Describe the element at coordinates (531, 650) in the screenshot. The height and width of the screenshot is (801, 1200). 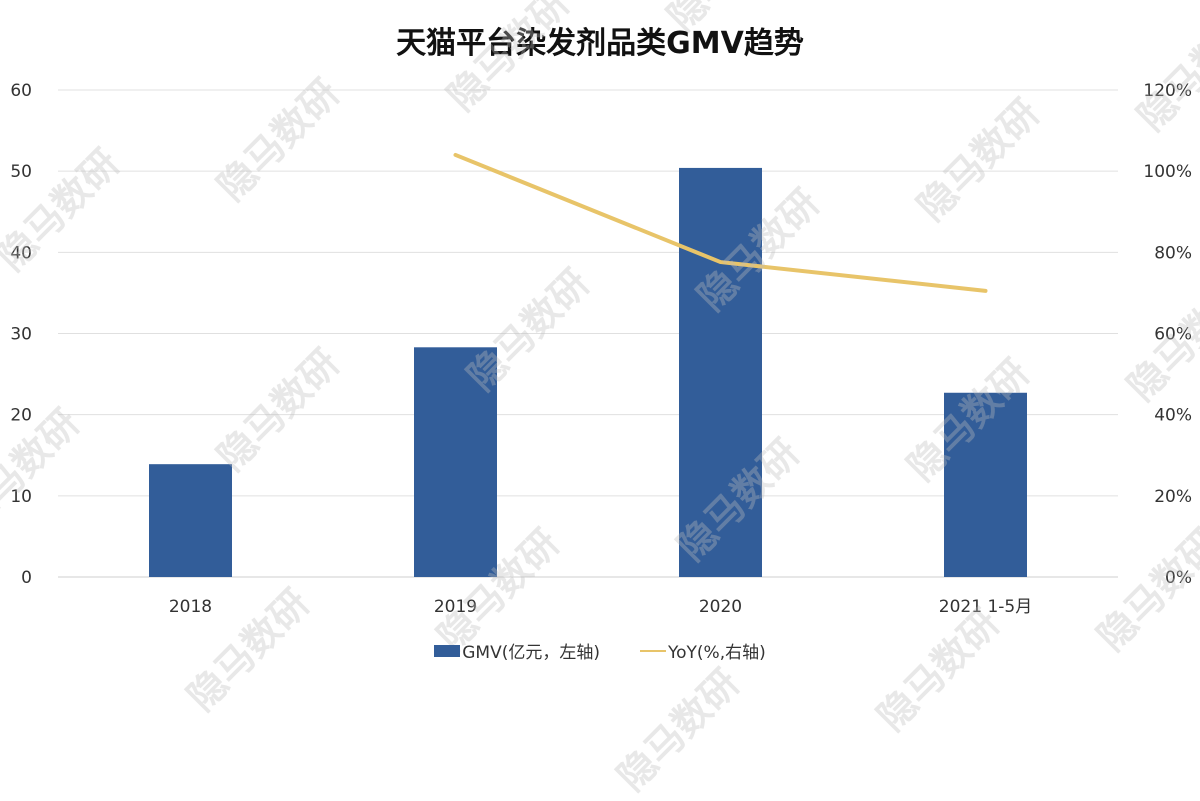
I see `legend-label-gmv: GMV(亿元，左轴)` at that location.